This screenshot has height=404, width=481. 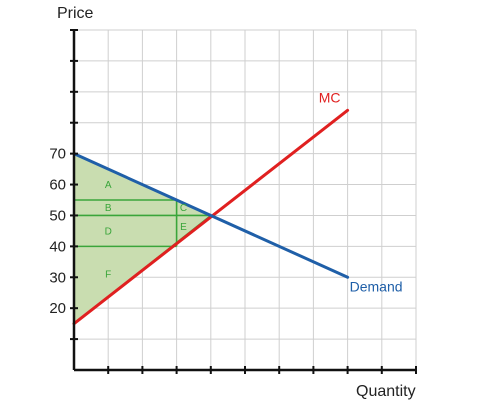 I want to click on y-axis-title: Price, so click(x=75, y=13).